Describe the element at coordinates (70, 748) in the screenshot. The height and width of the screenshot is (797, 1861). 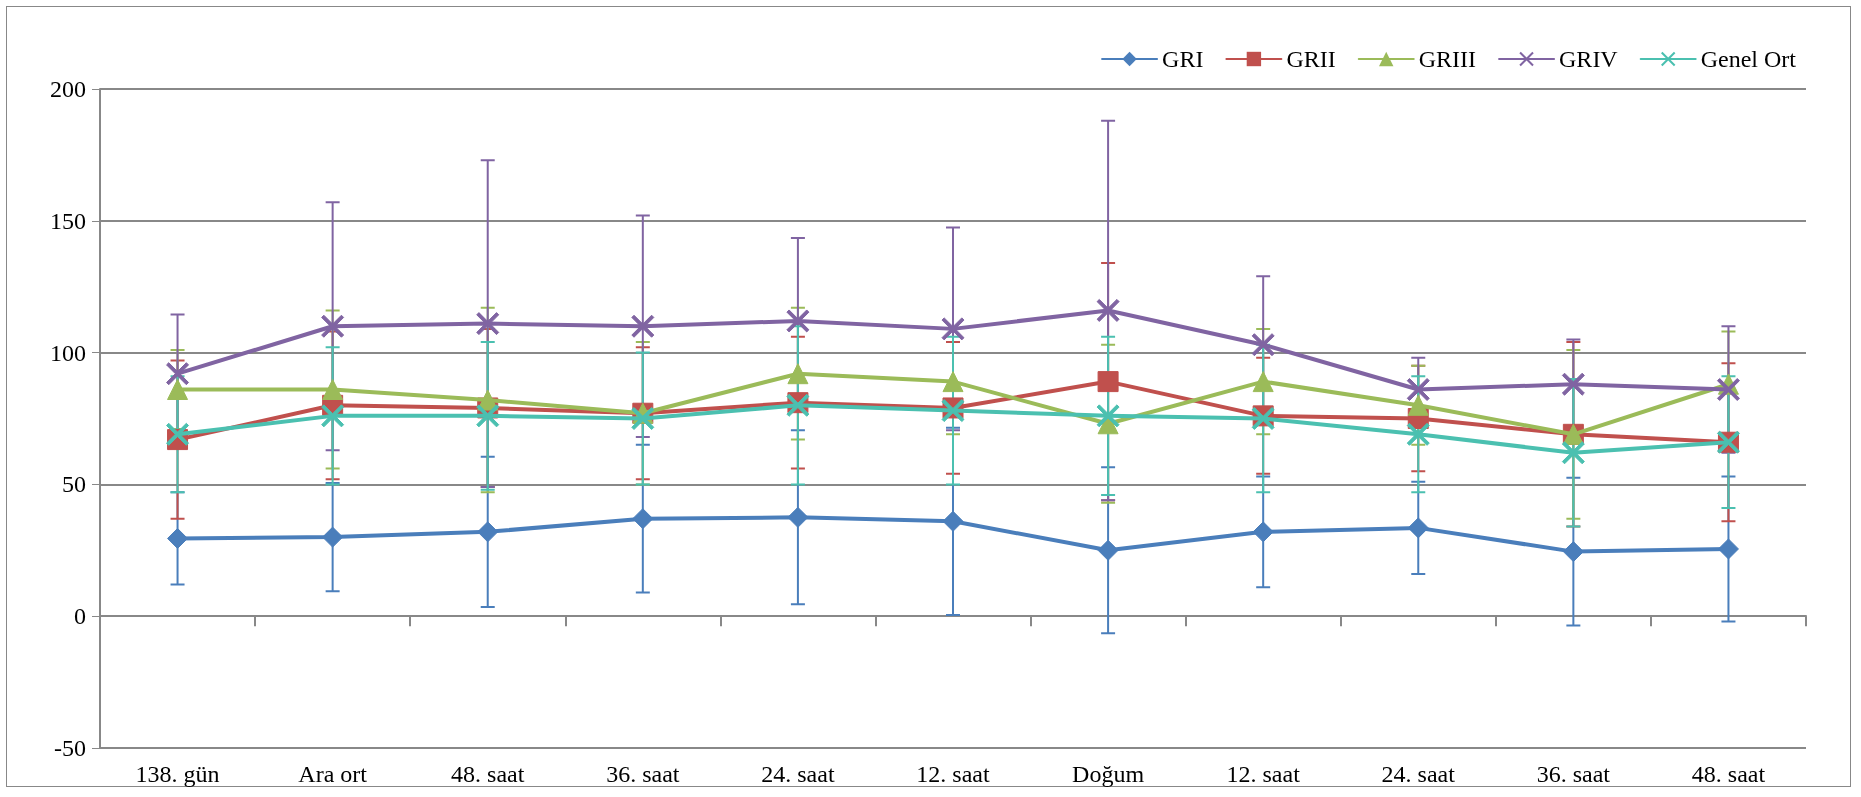
I see `y-tick-label: -50` at that location.